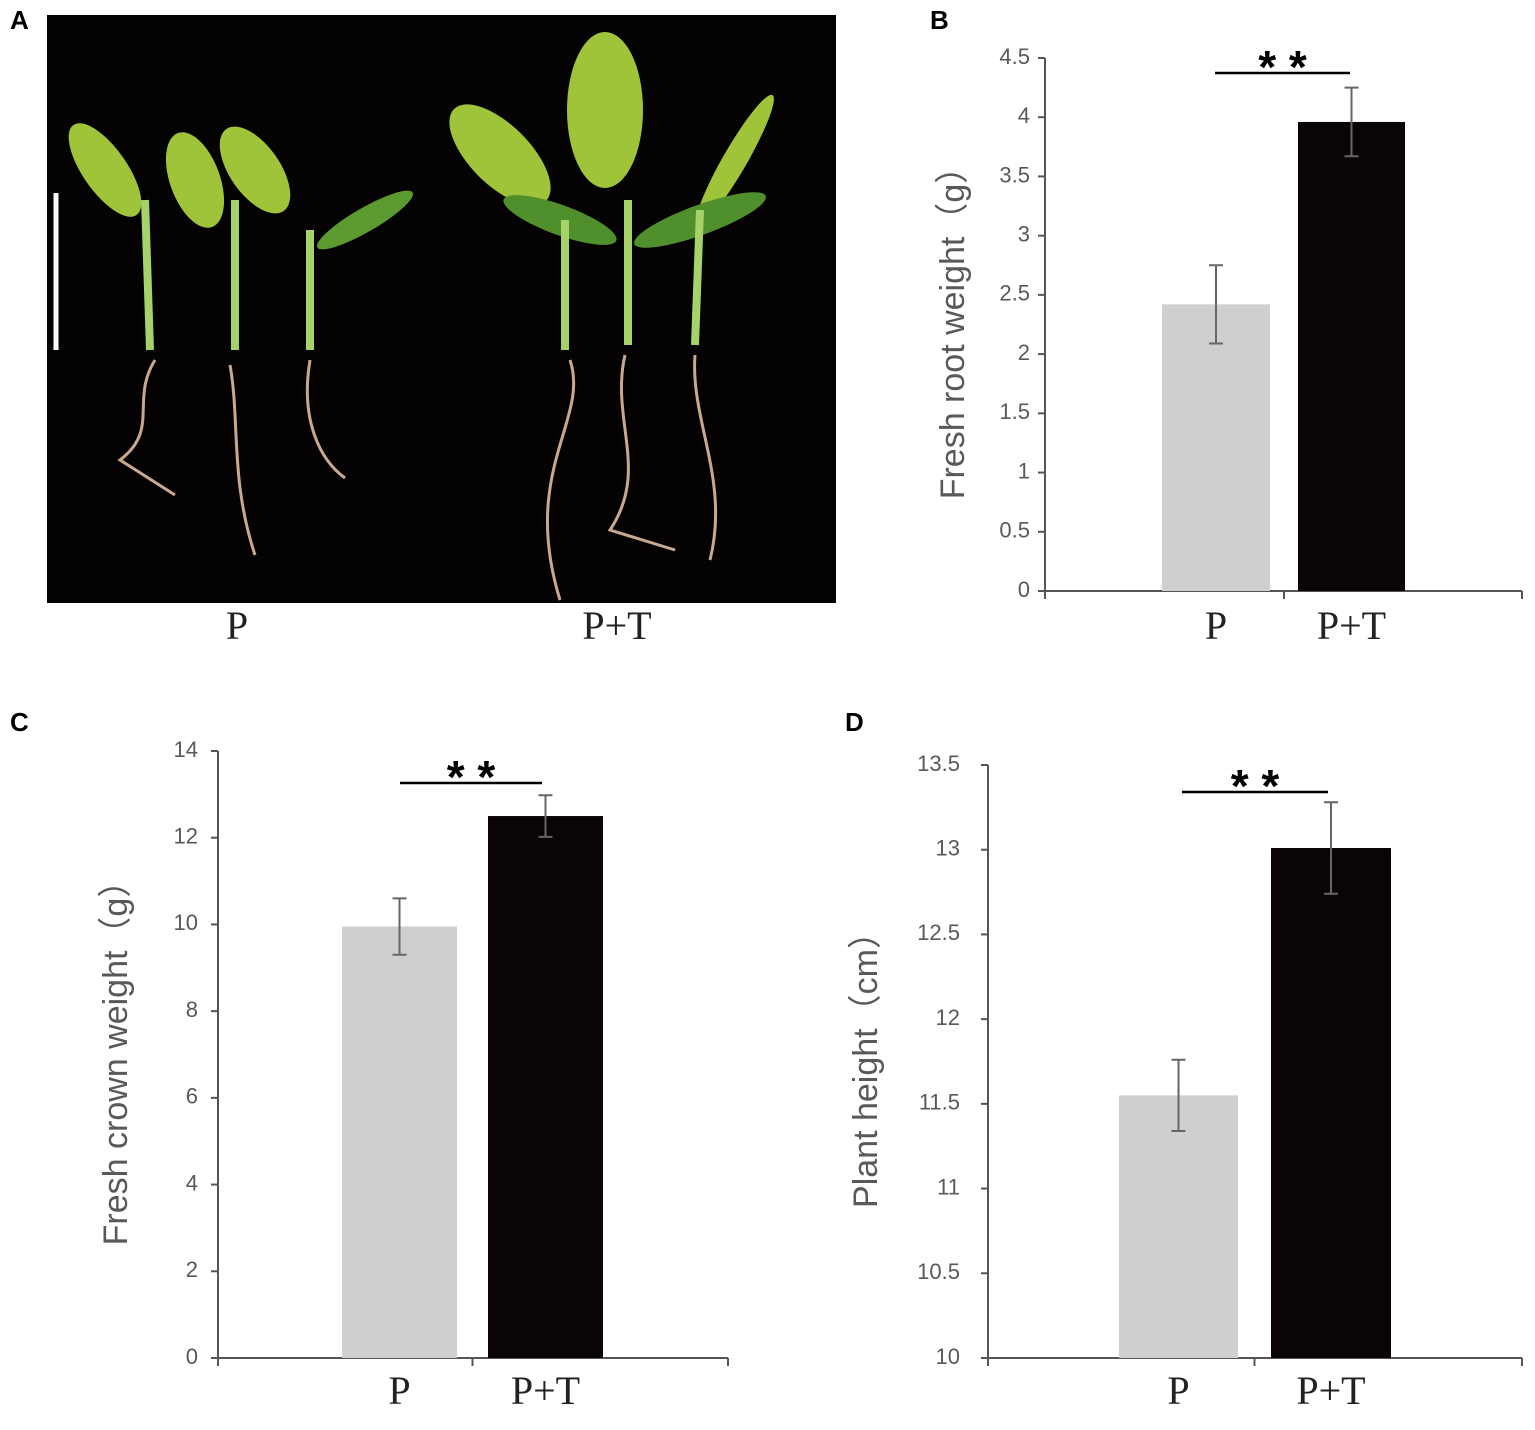  What do you see at coordinates (1014, 293) in the screenshot?
I see `y-tick-label: 2.5` at bounding box center [1014, 293].